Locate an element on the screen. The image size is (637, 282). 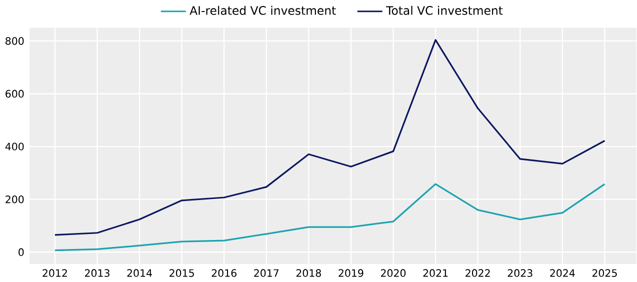
x-tick-label: 2017 is located at coordinates (266, 273).